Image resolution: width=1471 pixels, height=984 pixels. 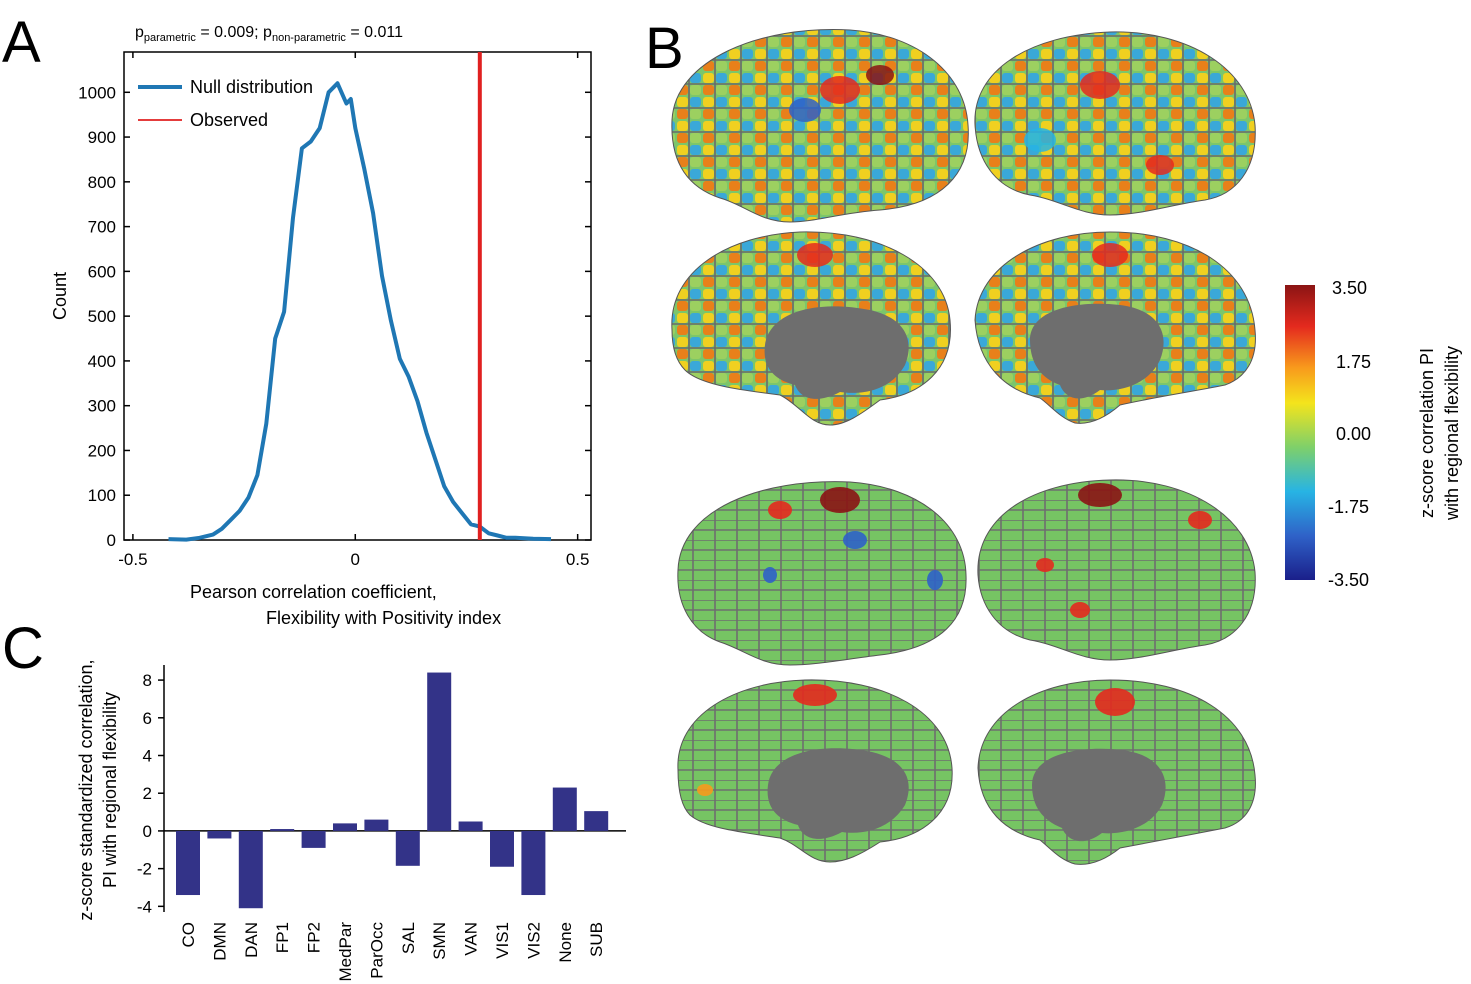 What do you see at coordinates (147, 680) in the screenshot?
I see `y-tick-label-c: 8` at bounding box center [147, 680].